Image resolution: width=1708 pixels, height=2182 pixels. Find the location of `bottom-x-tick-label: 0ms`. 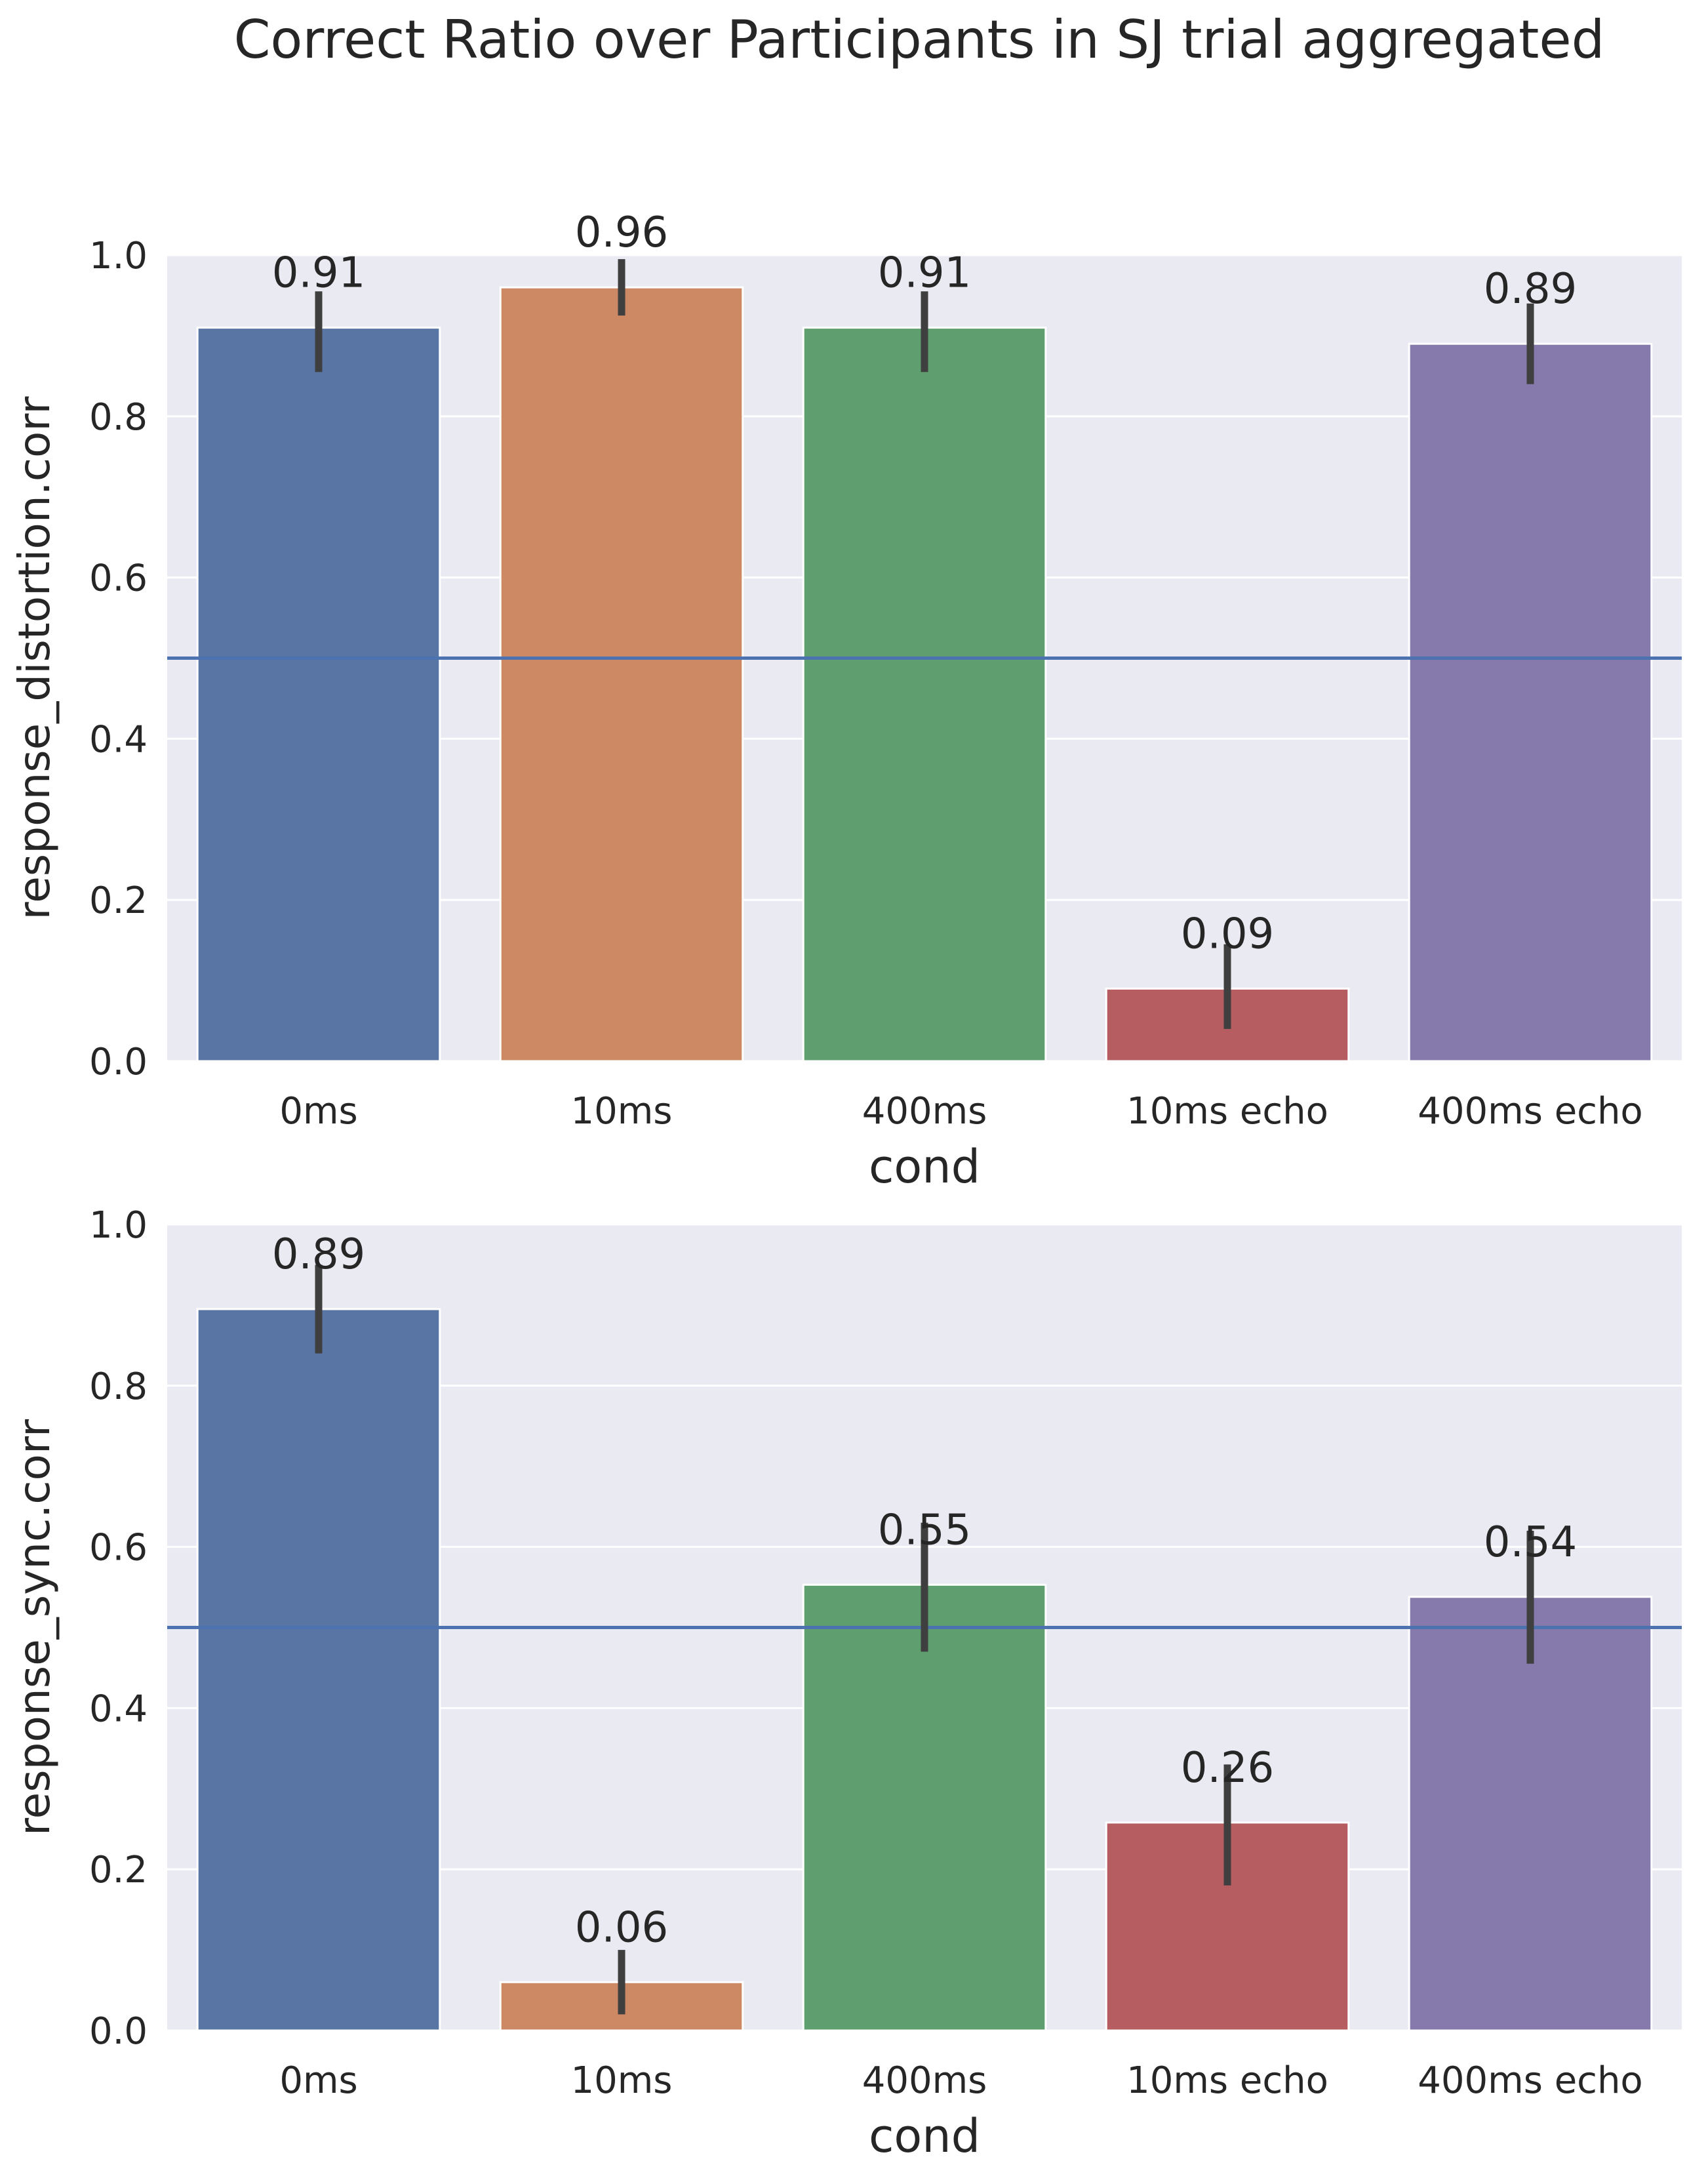

bottom-x-tick-label: 0ms is located at coordinates (318, 2081).